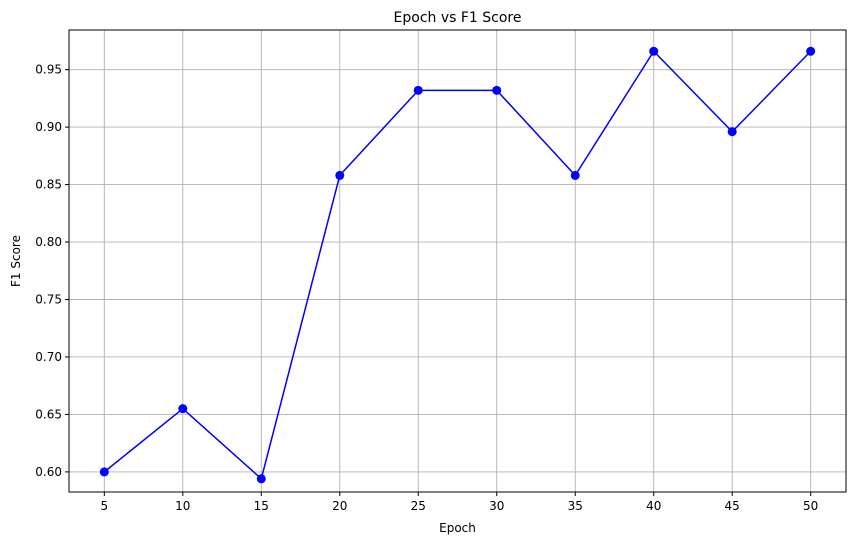 The height and width of the screenshot is (545, 855). What do you see at coordinates (48, 357) in the screenshot?
I see `y-tick-label: 0.70` at bounding box center [48, 357].